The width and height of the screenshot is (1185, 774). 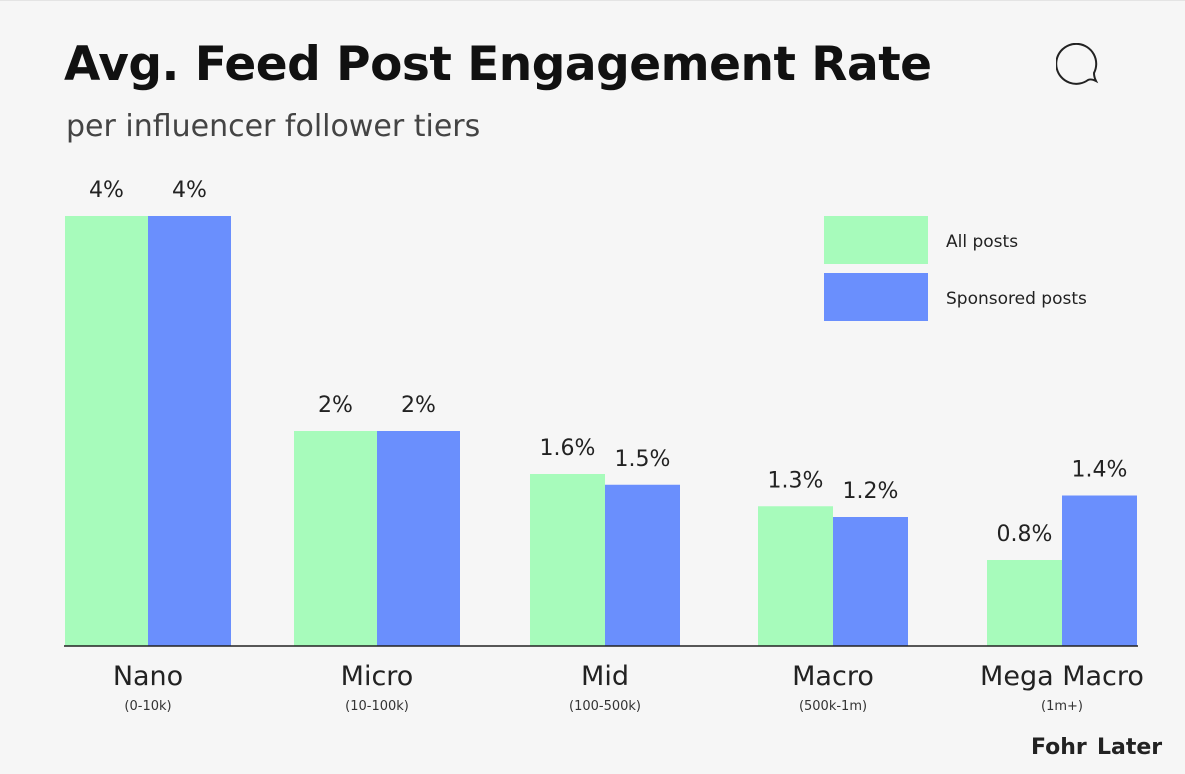 I want to click on chart-subtitle: per influencer follower tiers, so click(x=273, y=126).